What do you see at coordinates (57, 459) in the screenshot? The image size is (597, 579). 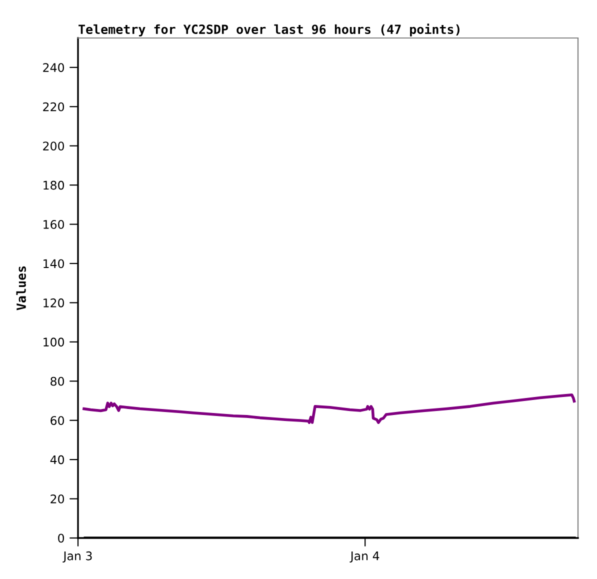 I see `y-tick-label: 40` at bounding box center [57, 459].